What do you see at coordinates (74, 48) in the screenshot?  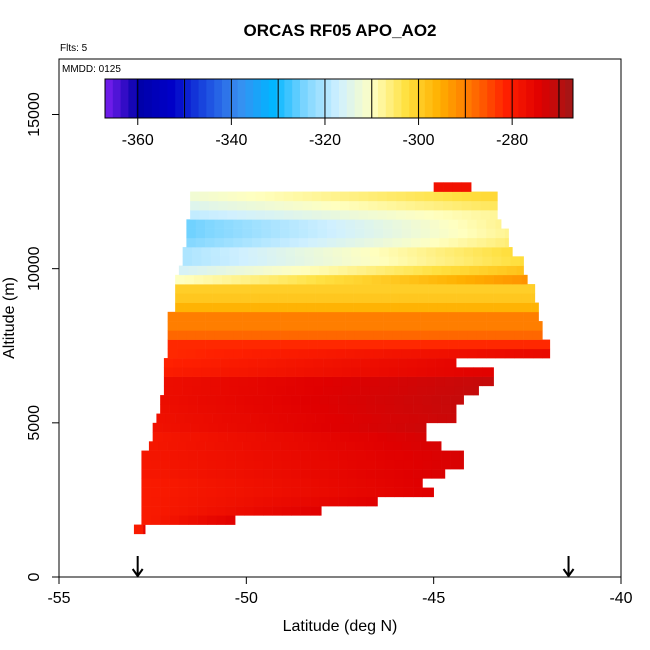 I see `flights-note: Flts: 5` at bounding box center [74, 48].